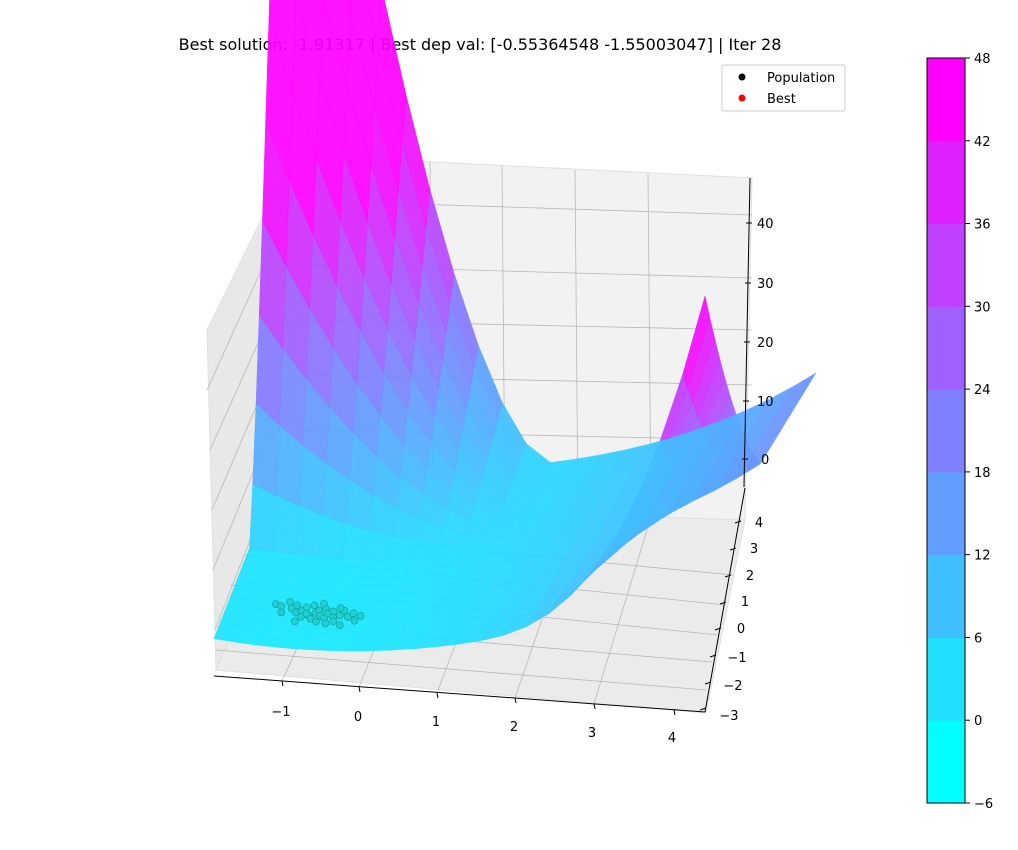  What do you see at coordinates (781, 99) in the screenshot?
I see `legend-label-best: Best` at bounding box center [781, 99].